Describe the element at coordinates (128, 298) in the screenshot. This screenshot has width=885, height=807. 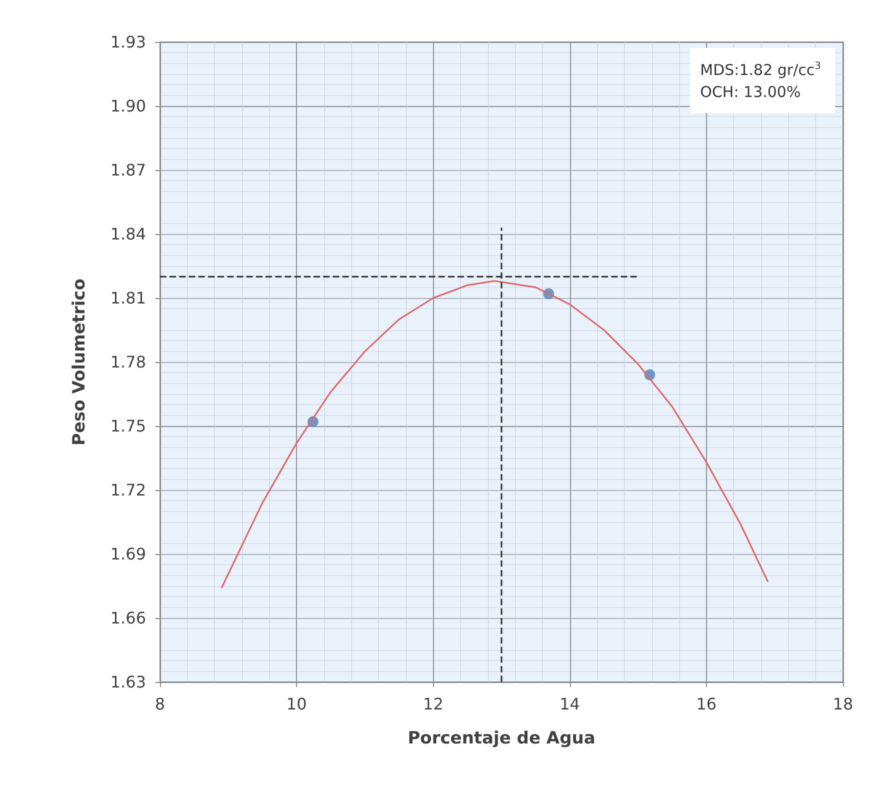
I see `y-tick-label: 1.81` at that location.